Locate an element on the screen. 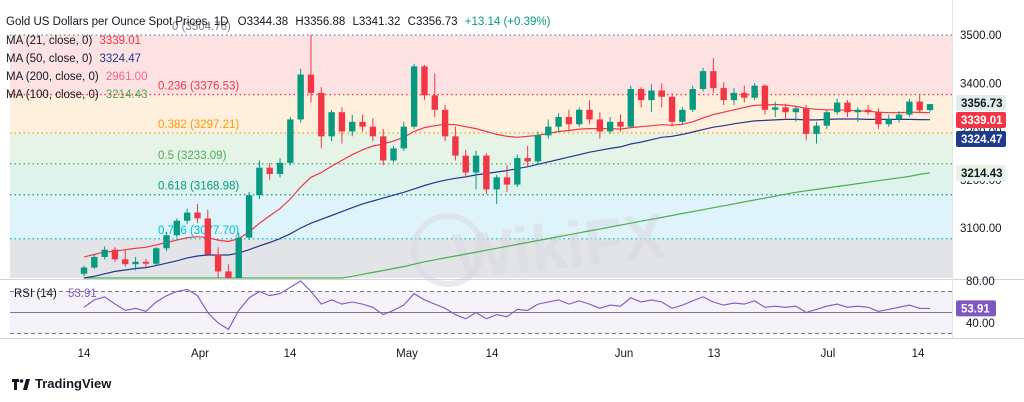  rsi-line is located at coordinates (507, 305).